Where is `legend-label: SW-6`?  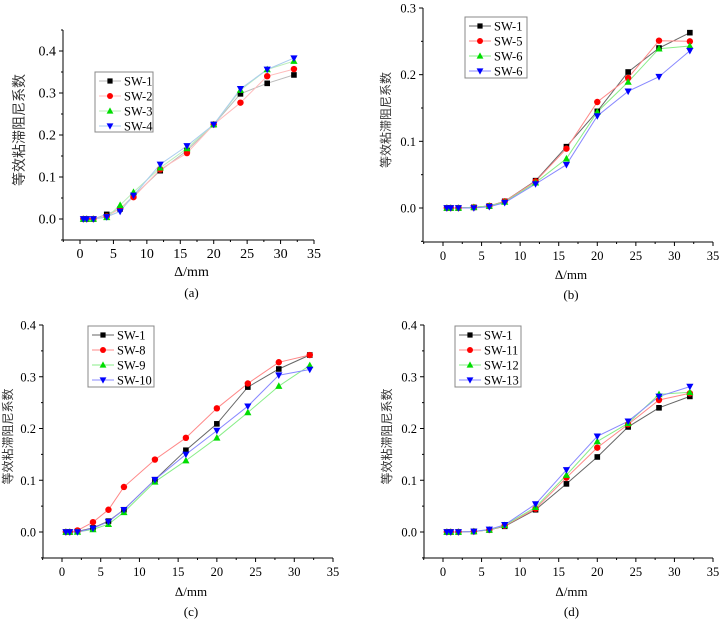
legend-label: SW-6 is located at coordinates (508, 56).